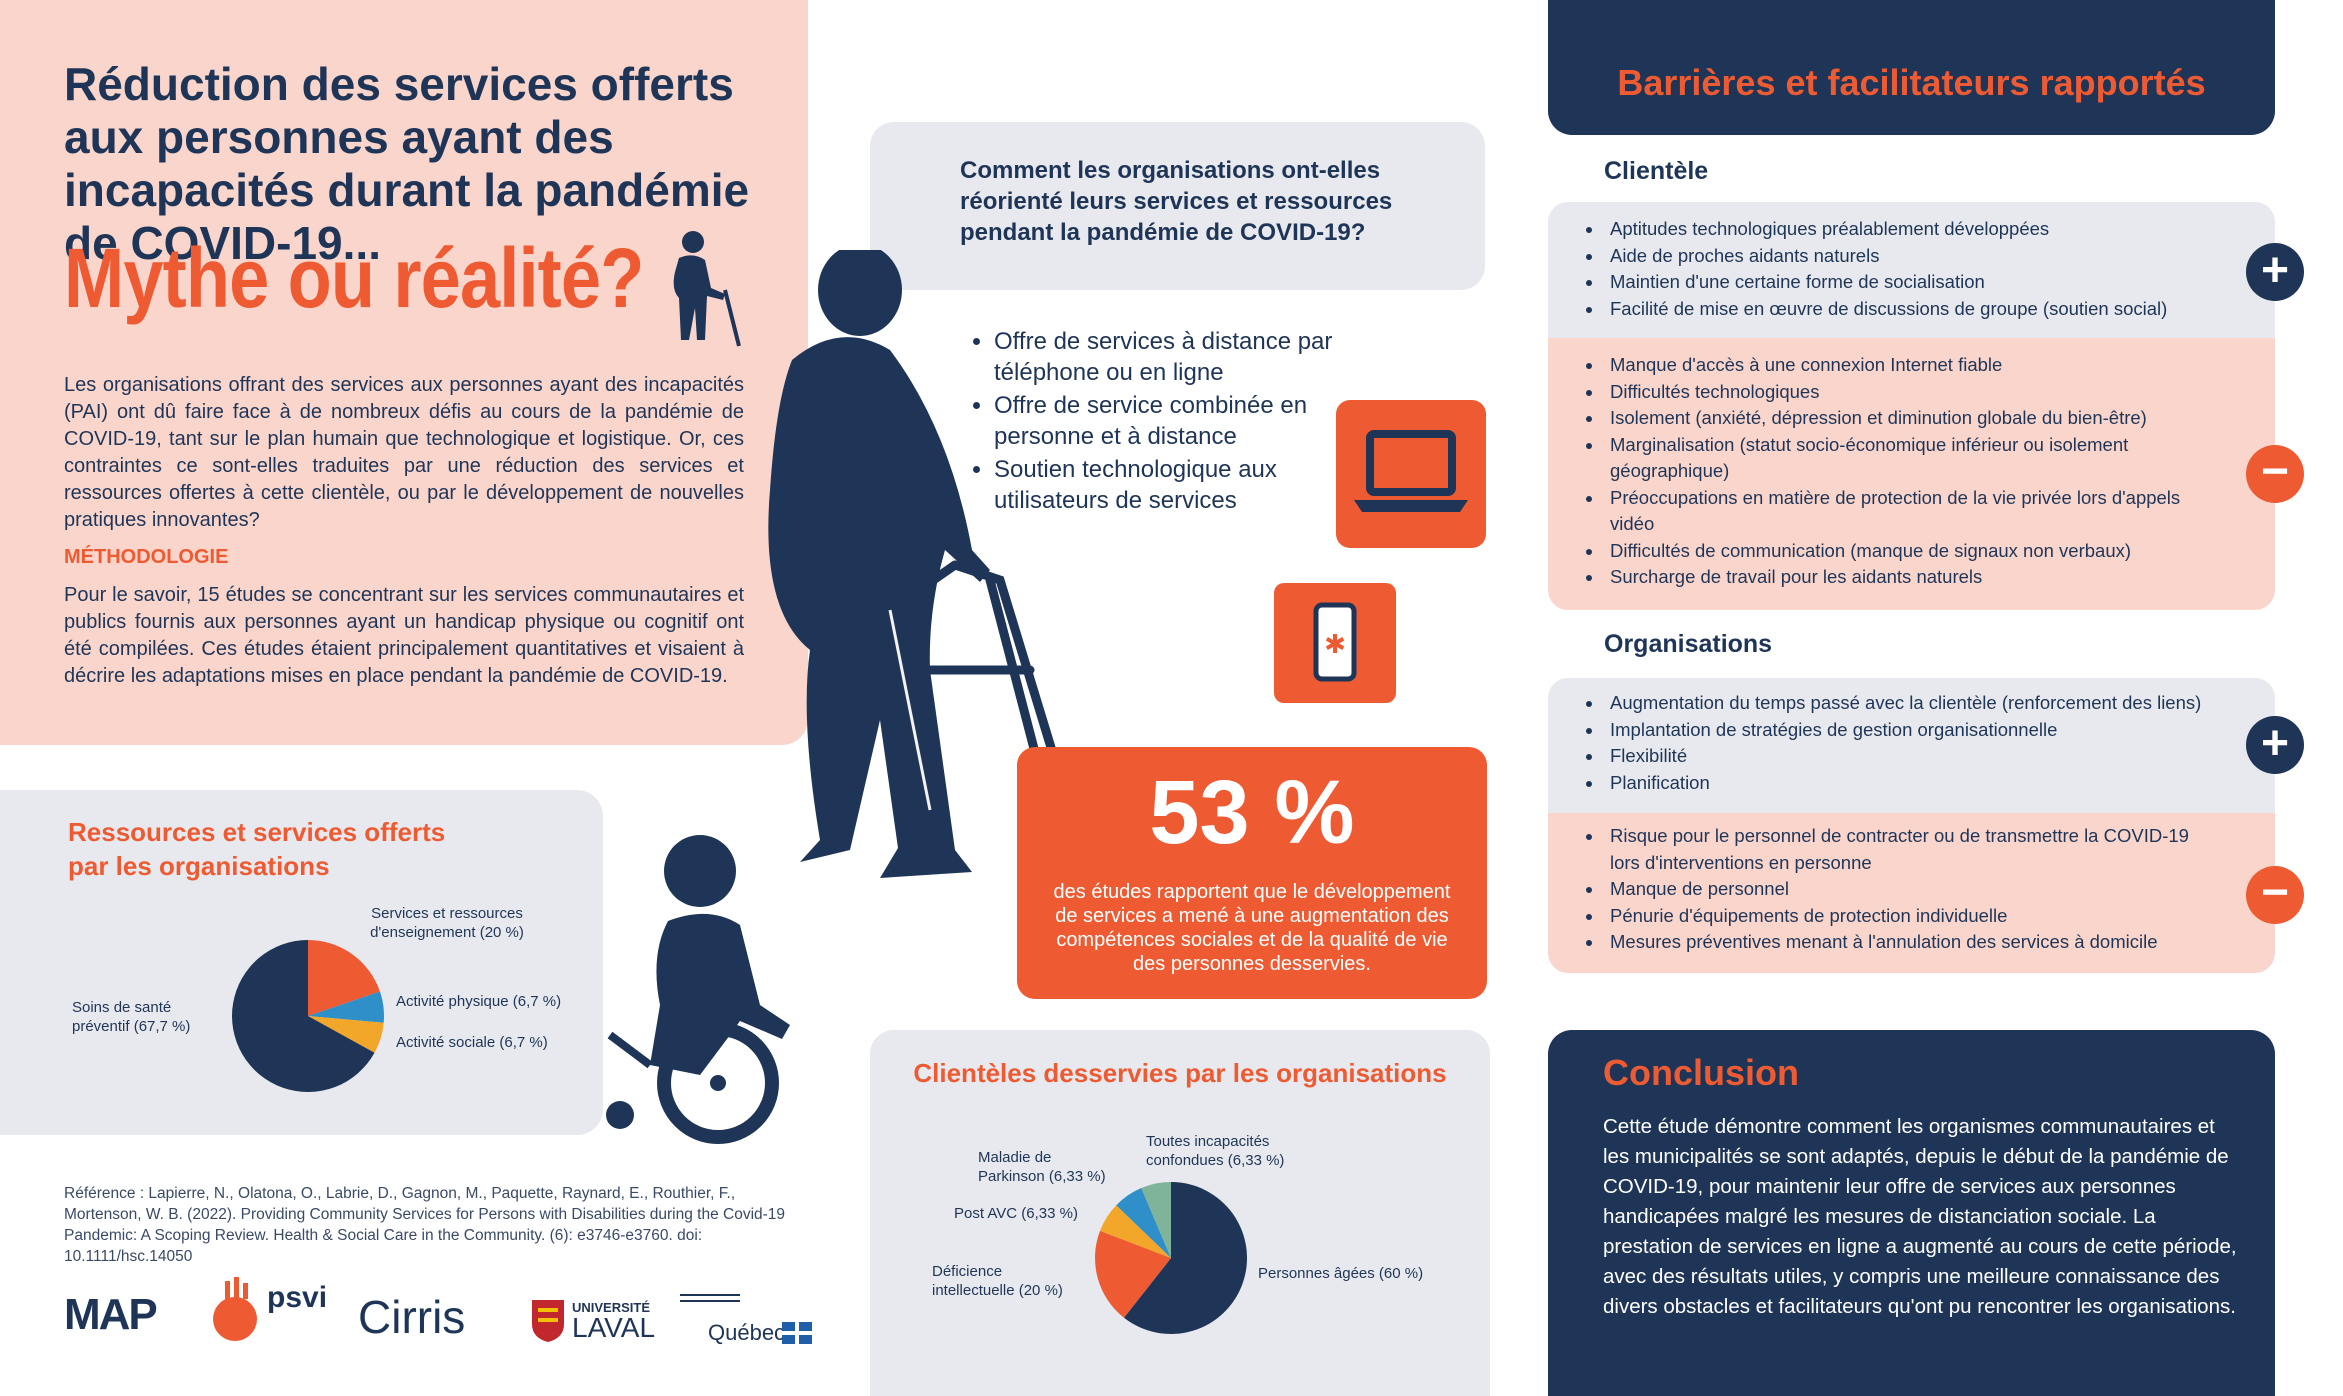 This screenshot has width=2343, height=1396. What do you see at coordinates (447, 932) in the screenshot?
I see `pie1-label-teaching-line2: d'enseignement (20 %)` at bounding box center [447, 932].